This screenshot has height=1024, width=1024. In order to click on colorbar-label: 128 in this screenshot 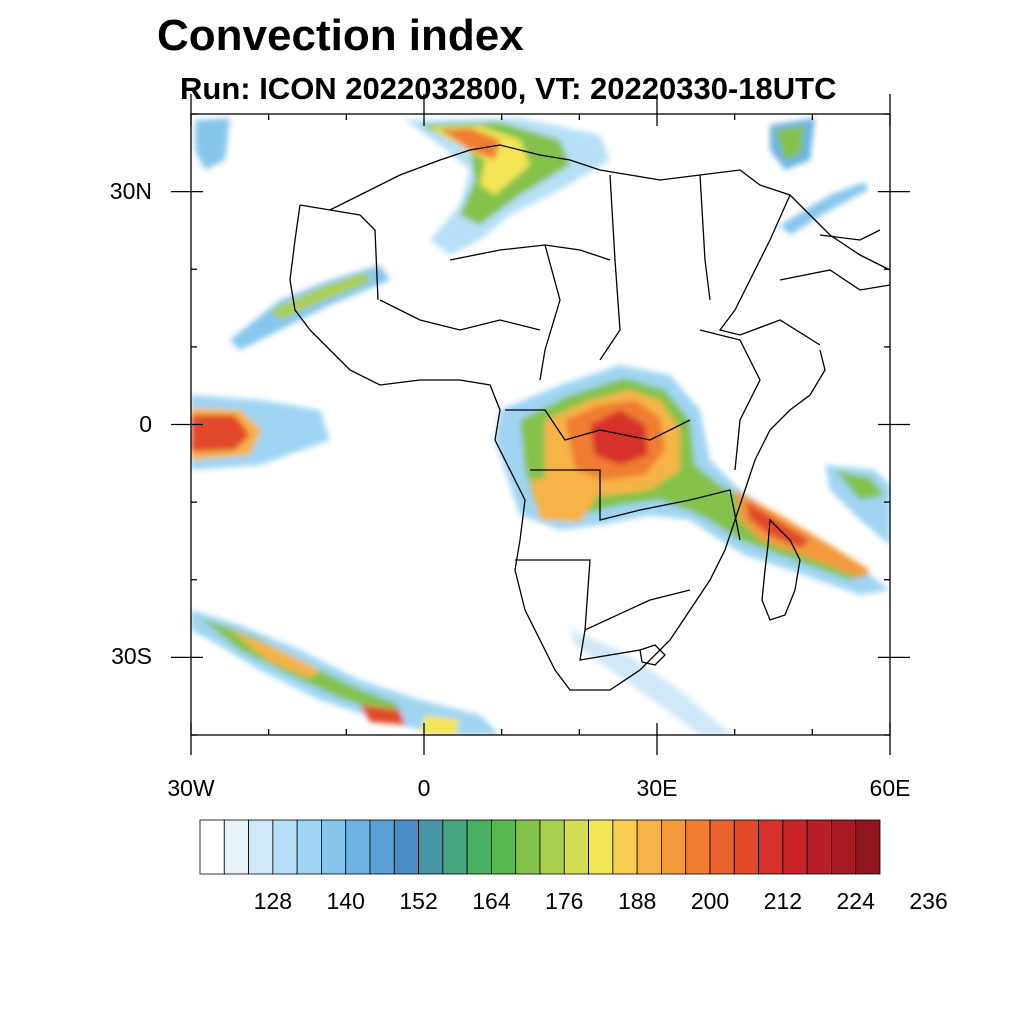, I will do `click(273, 901)`.